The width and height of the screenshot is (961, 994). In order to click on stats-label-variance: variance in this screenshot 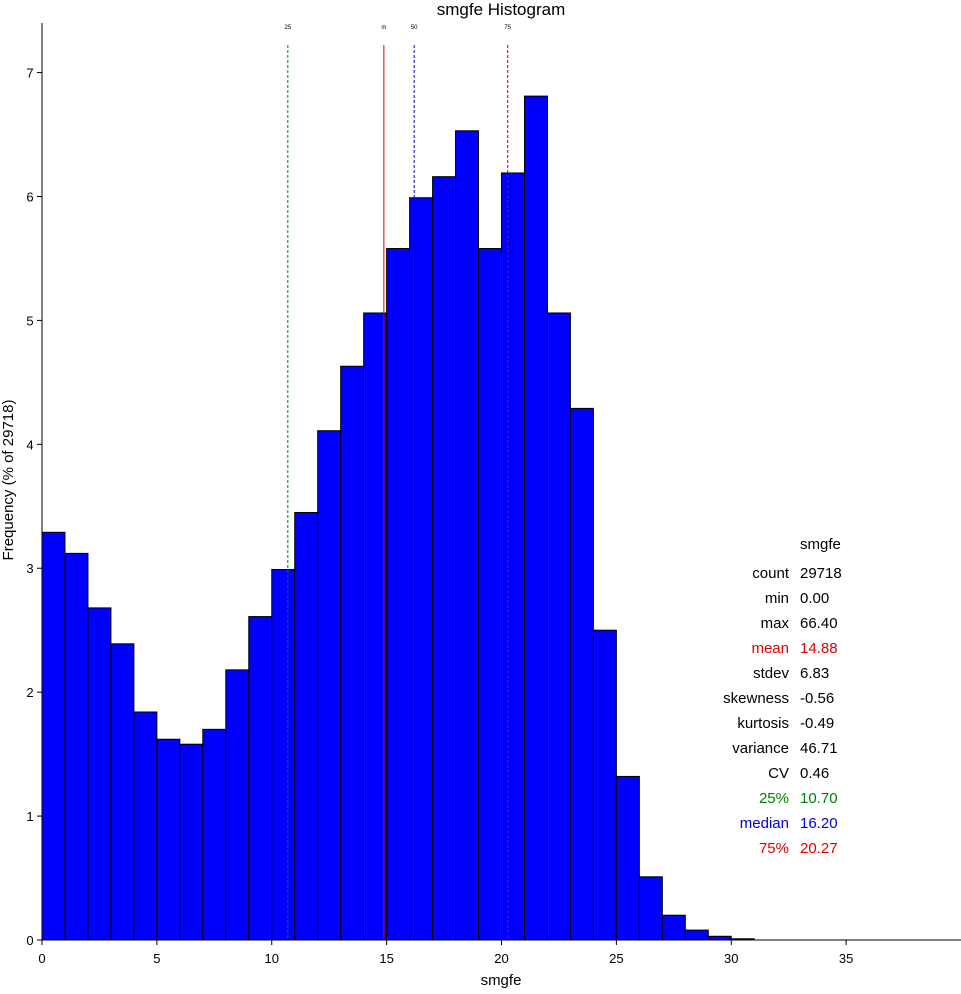, I will do `click(760, 748)`.